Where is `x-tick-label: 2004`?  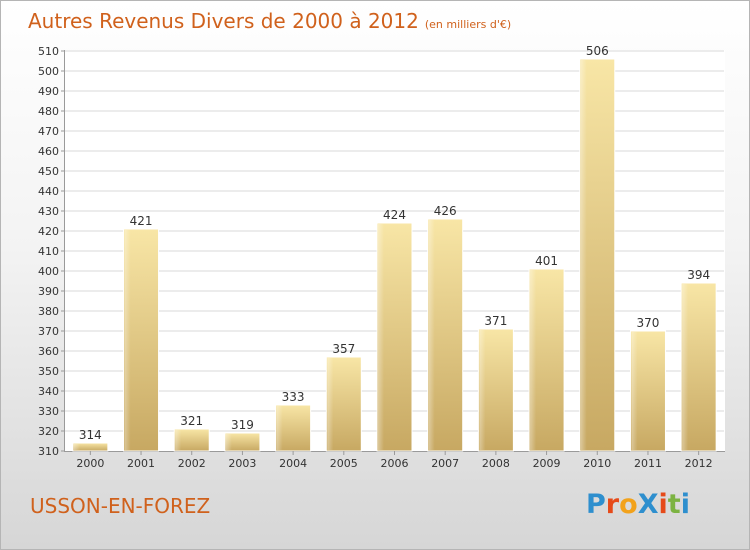
x-tick-label: 2004 is located at coordinates (293, 463).